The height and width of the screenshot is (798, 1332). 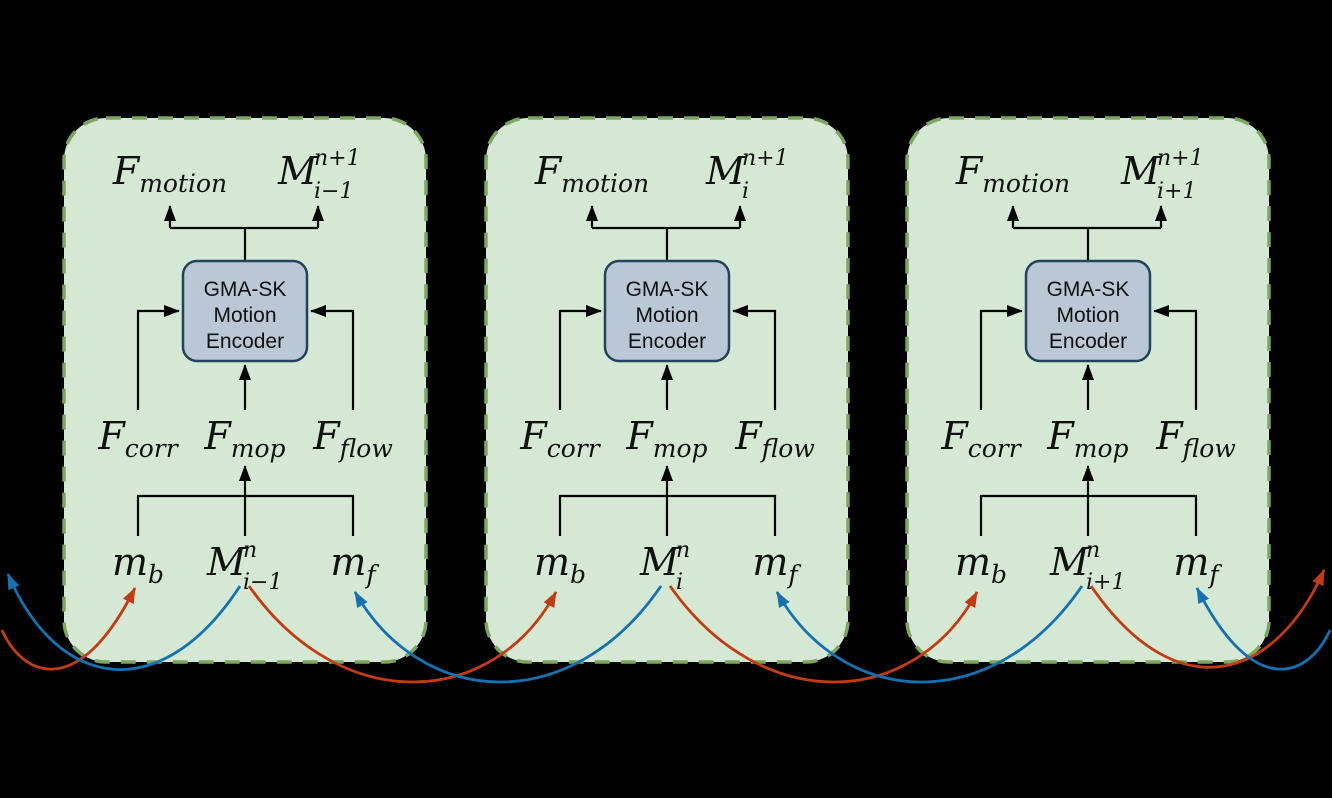 I want to click on label-m-out: M n+1 i−1, so click(x=319, y=175).